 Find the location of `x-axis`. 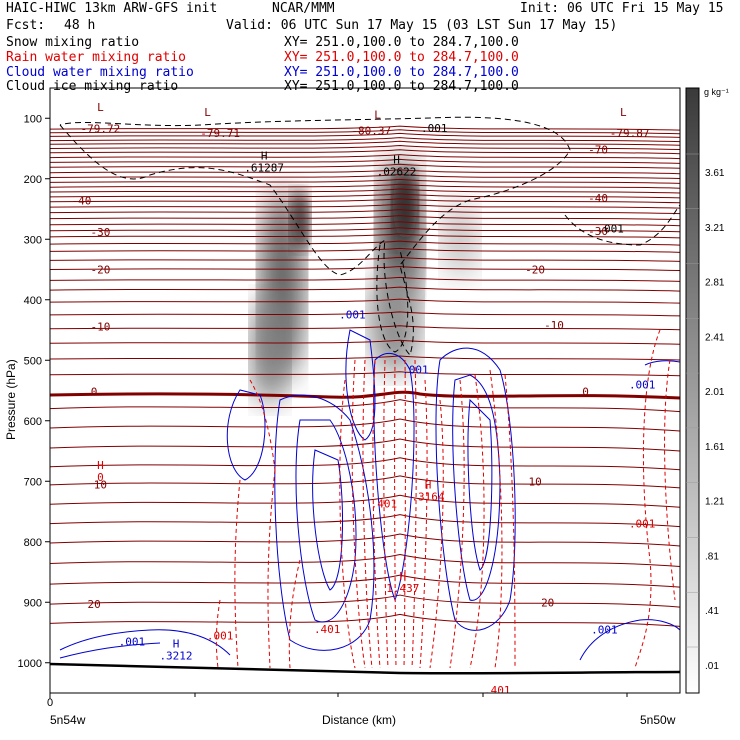

x-axis is located at coordinates (338, 696).